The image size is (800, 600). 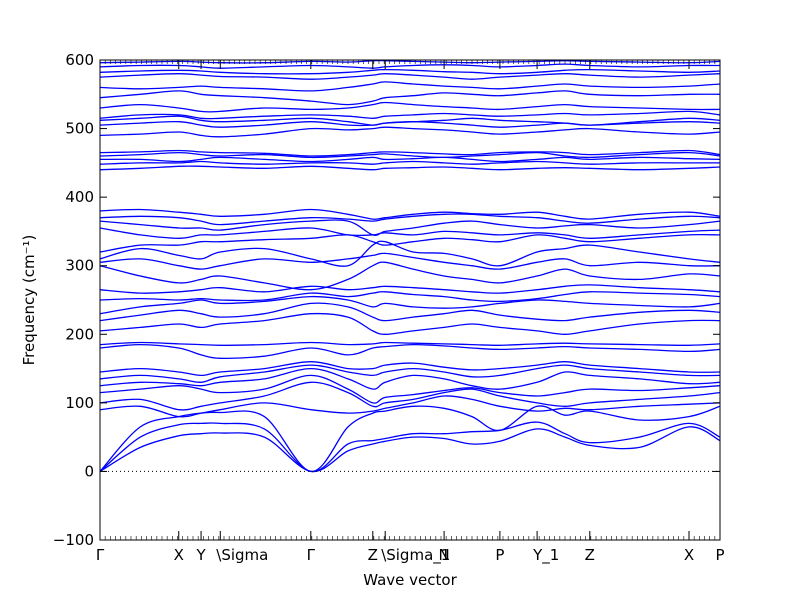 I want to click on x-tick-label-1: Γ, so click(x=100, y=555).